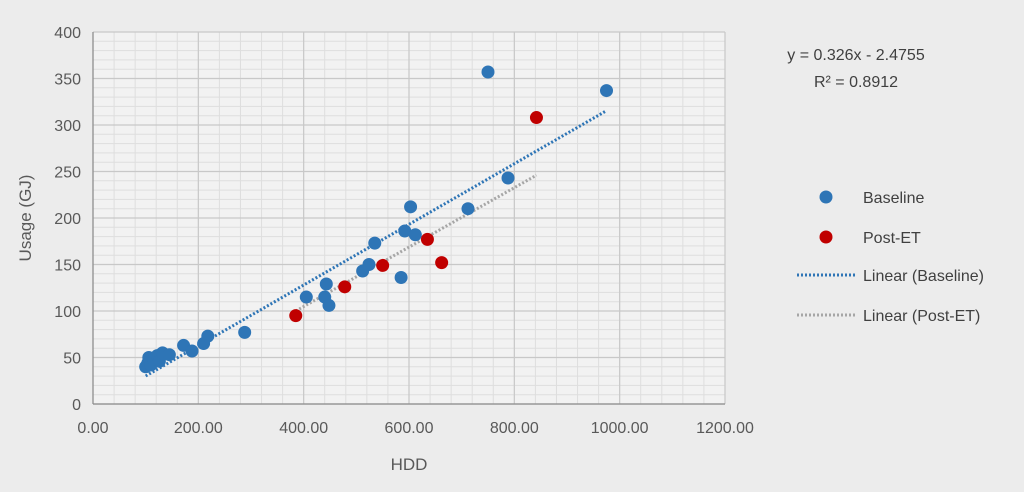 This screenshot has height=492, width=1024. I want to click on x-tick-label: 1200.00, so click(725, 428).